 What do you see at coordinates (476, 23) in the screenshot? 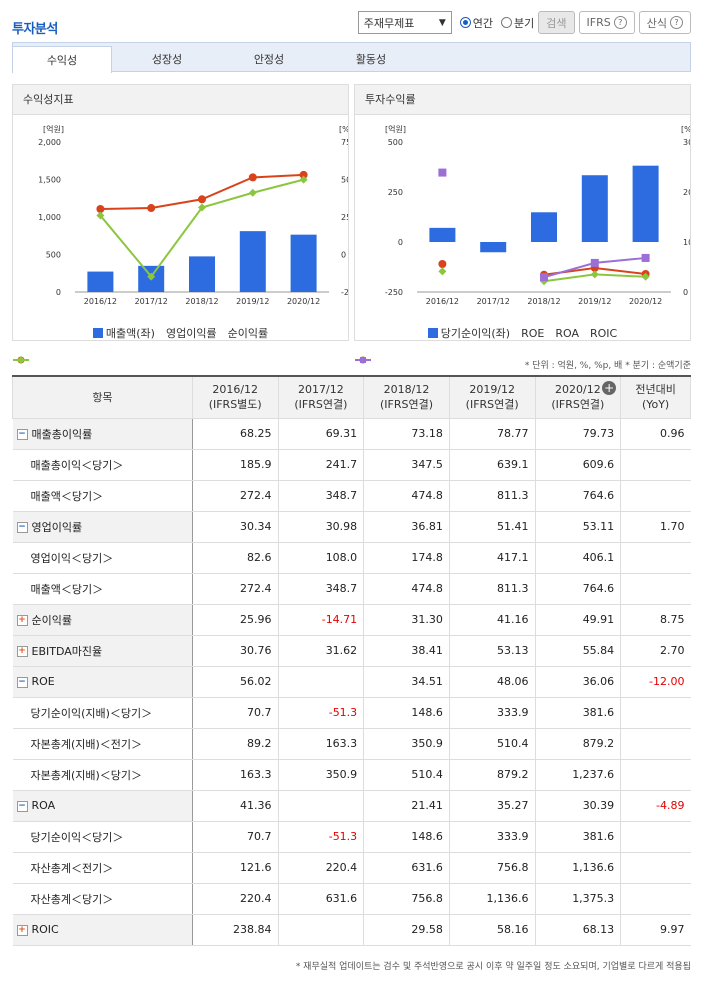
I see `radio-annual: 연간` at bounding box center [476, 23].